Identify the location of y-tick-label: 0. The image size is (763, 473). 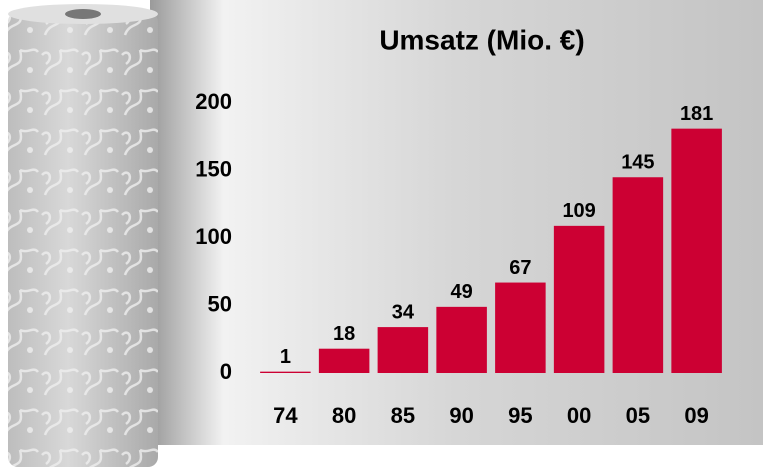
(226, 371).